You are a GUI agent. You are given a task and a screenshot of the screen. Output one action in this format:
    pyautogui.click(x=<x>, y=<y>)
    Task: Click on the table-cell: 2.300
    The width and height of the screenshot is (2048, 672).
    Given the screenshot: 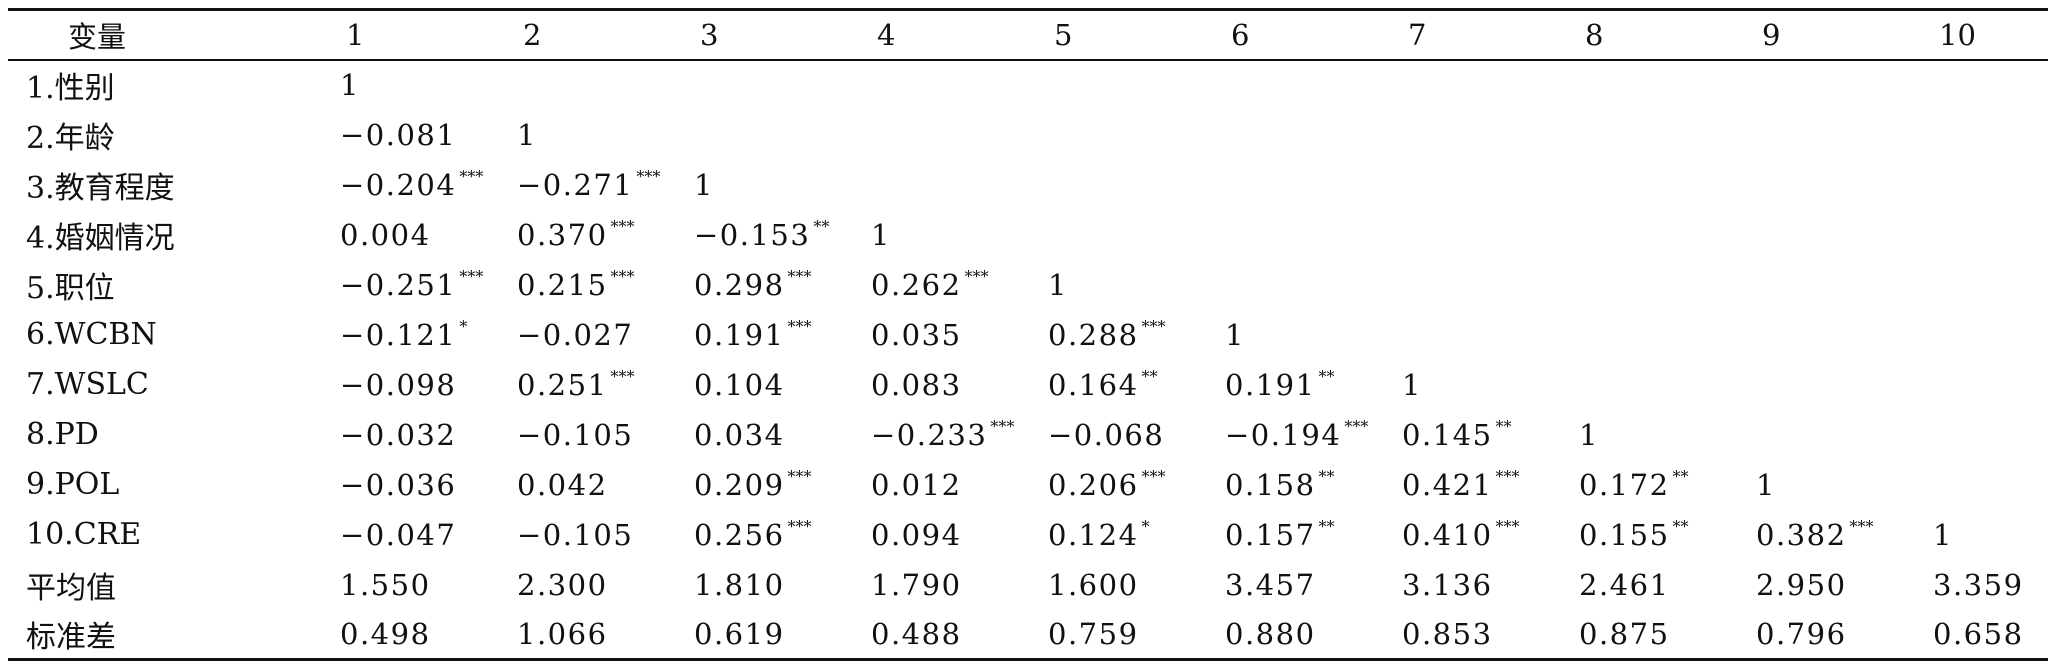 What is the action you would take?
    pyautogui.click(x=591, y=585)
    